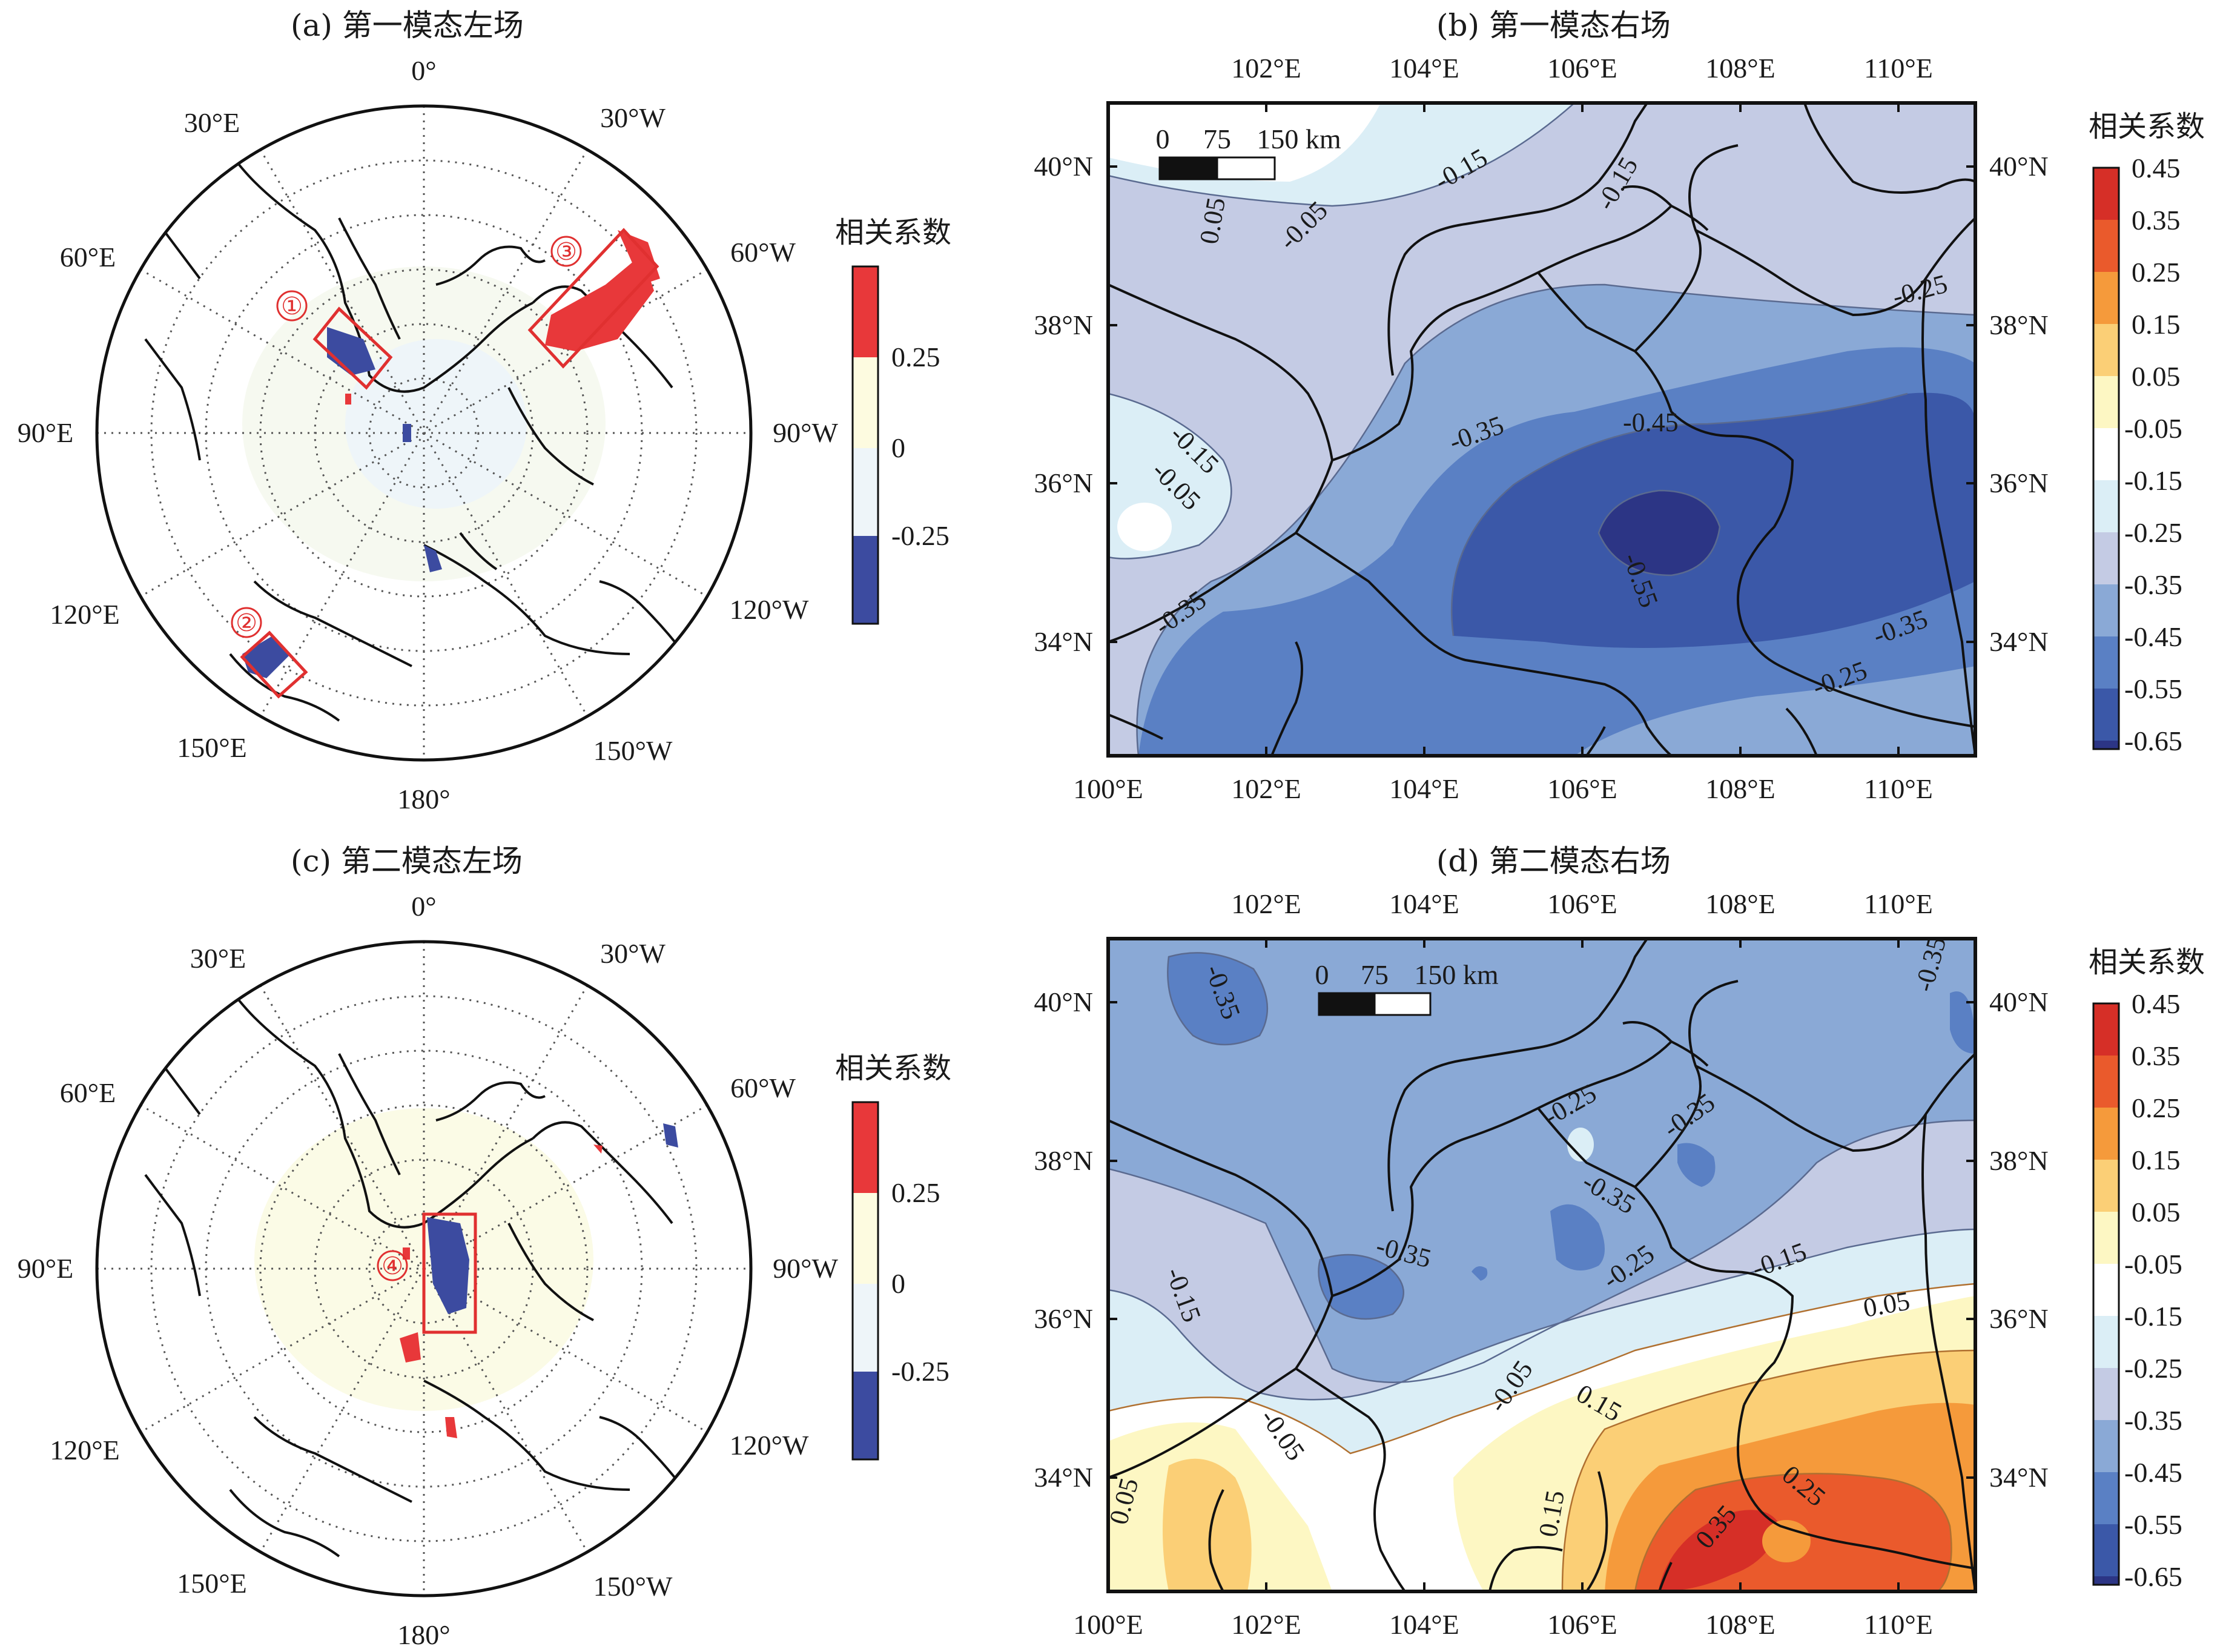 The width and height of the screenshot is (2223, 1652). I want to click on colorbar-b-swatches, so click(2106, 458).